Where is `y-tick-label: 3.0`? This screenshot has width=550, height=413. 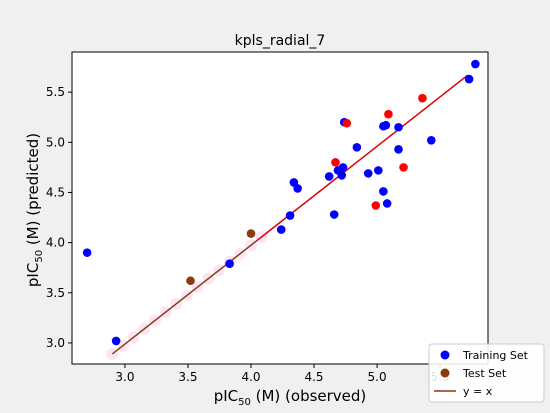
y-tick-label: 3.0 is located at coordinates (55, 343).